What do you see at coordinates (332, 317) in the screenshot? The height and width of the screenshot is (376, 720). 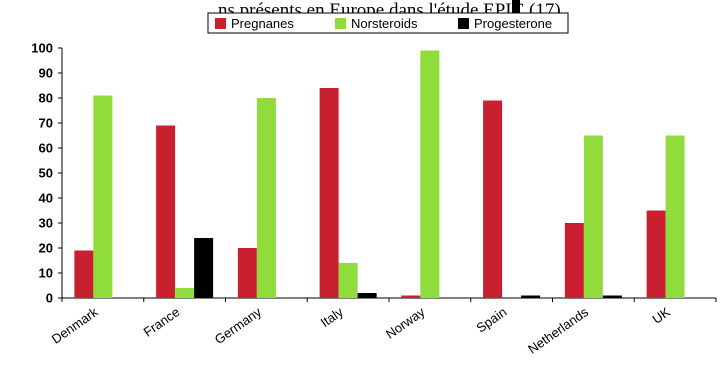 I see `x-category-label: Italy` at bounding box center [332, 317].